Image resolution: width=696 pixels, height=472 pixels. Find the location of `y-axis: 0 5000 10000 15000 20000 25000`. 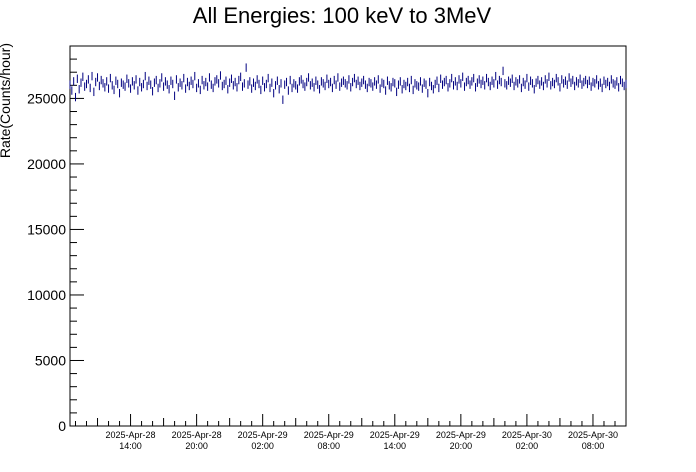

y-axis: 0 5000 10000 15000 20000 25000 is located at coordinates (55, 239).